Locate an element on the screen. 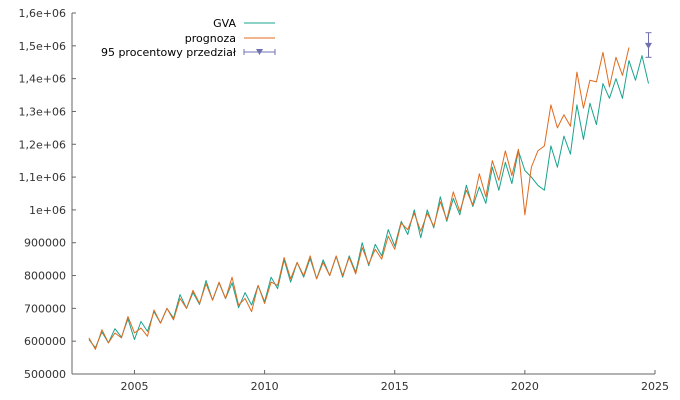 This screenshot has width=680, height=400. legend-swatch-interval is located at coordinates (259, 52).